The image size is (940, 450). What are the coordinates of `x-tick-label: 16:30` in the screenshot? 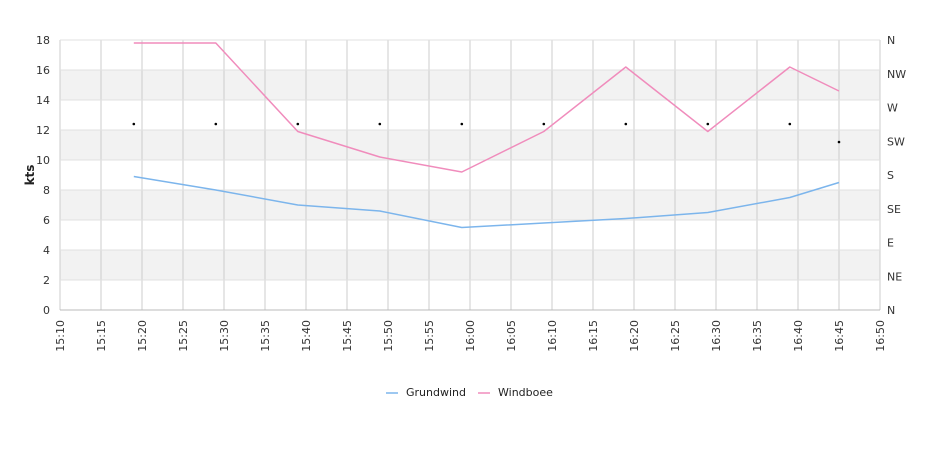 It's located at (716, 336).